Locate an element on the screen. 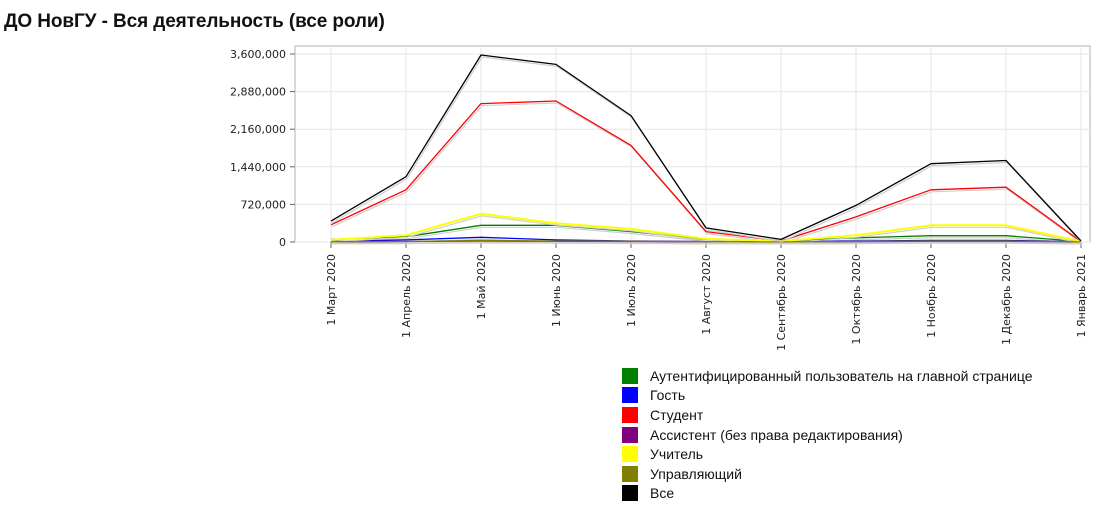 Image resolution: width=1116 pixels, height=515 pixels. x-tick-label: 1 Январь 2021 is located at coordinates (1081, 296).